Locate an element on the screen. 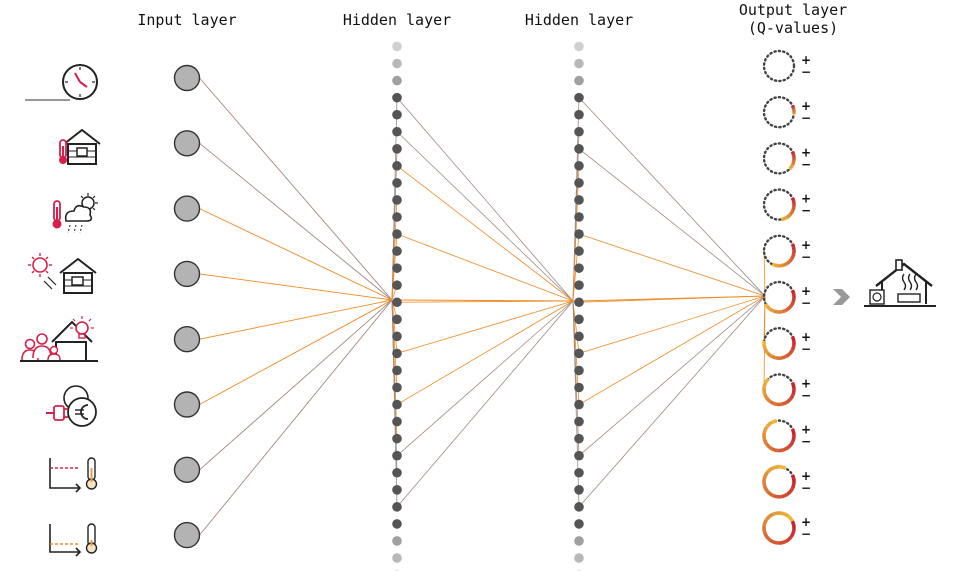 This screenshot has width=955, height=571. q-value-minus-6: − is located at coordinates (806, 303).